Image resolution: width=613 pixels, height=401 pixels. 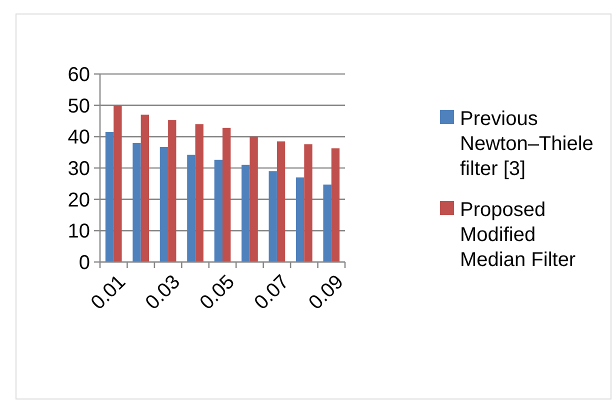 What do you see at coordinates (84, 263) in the screenshot?
I see `y-tick-label: 0` at bounding box center [84, 263].